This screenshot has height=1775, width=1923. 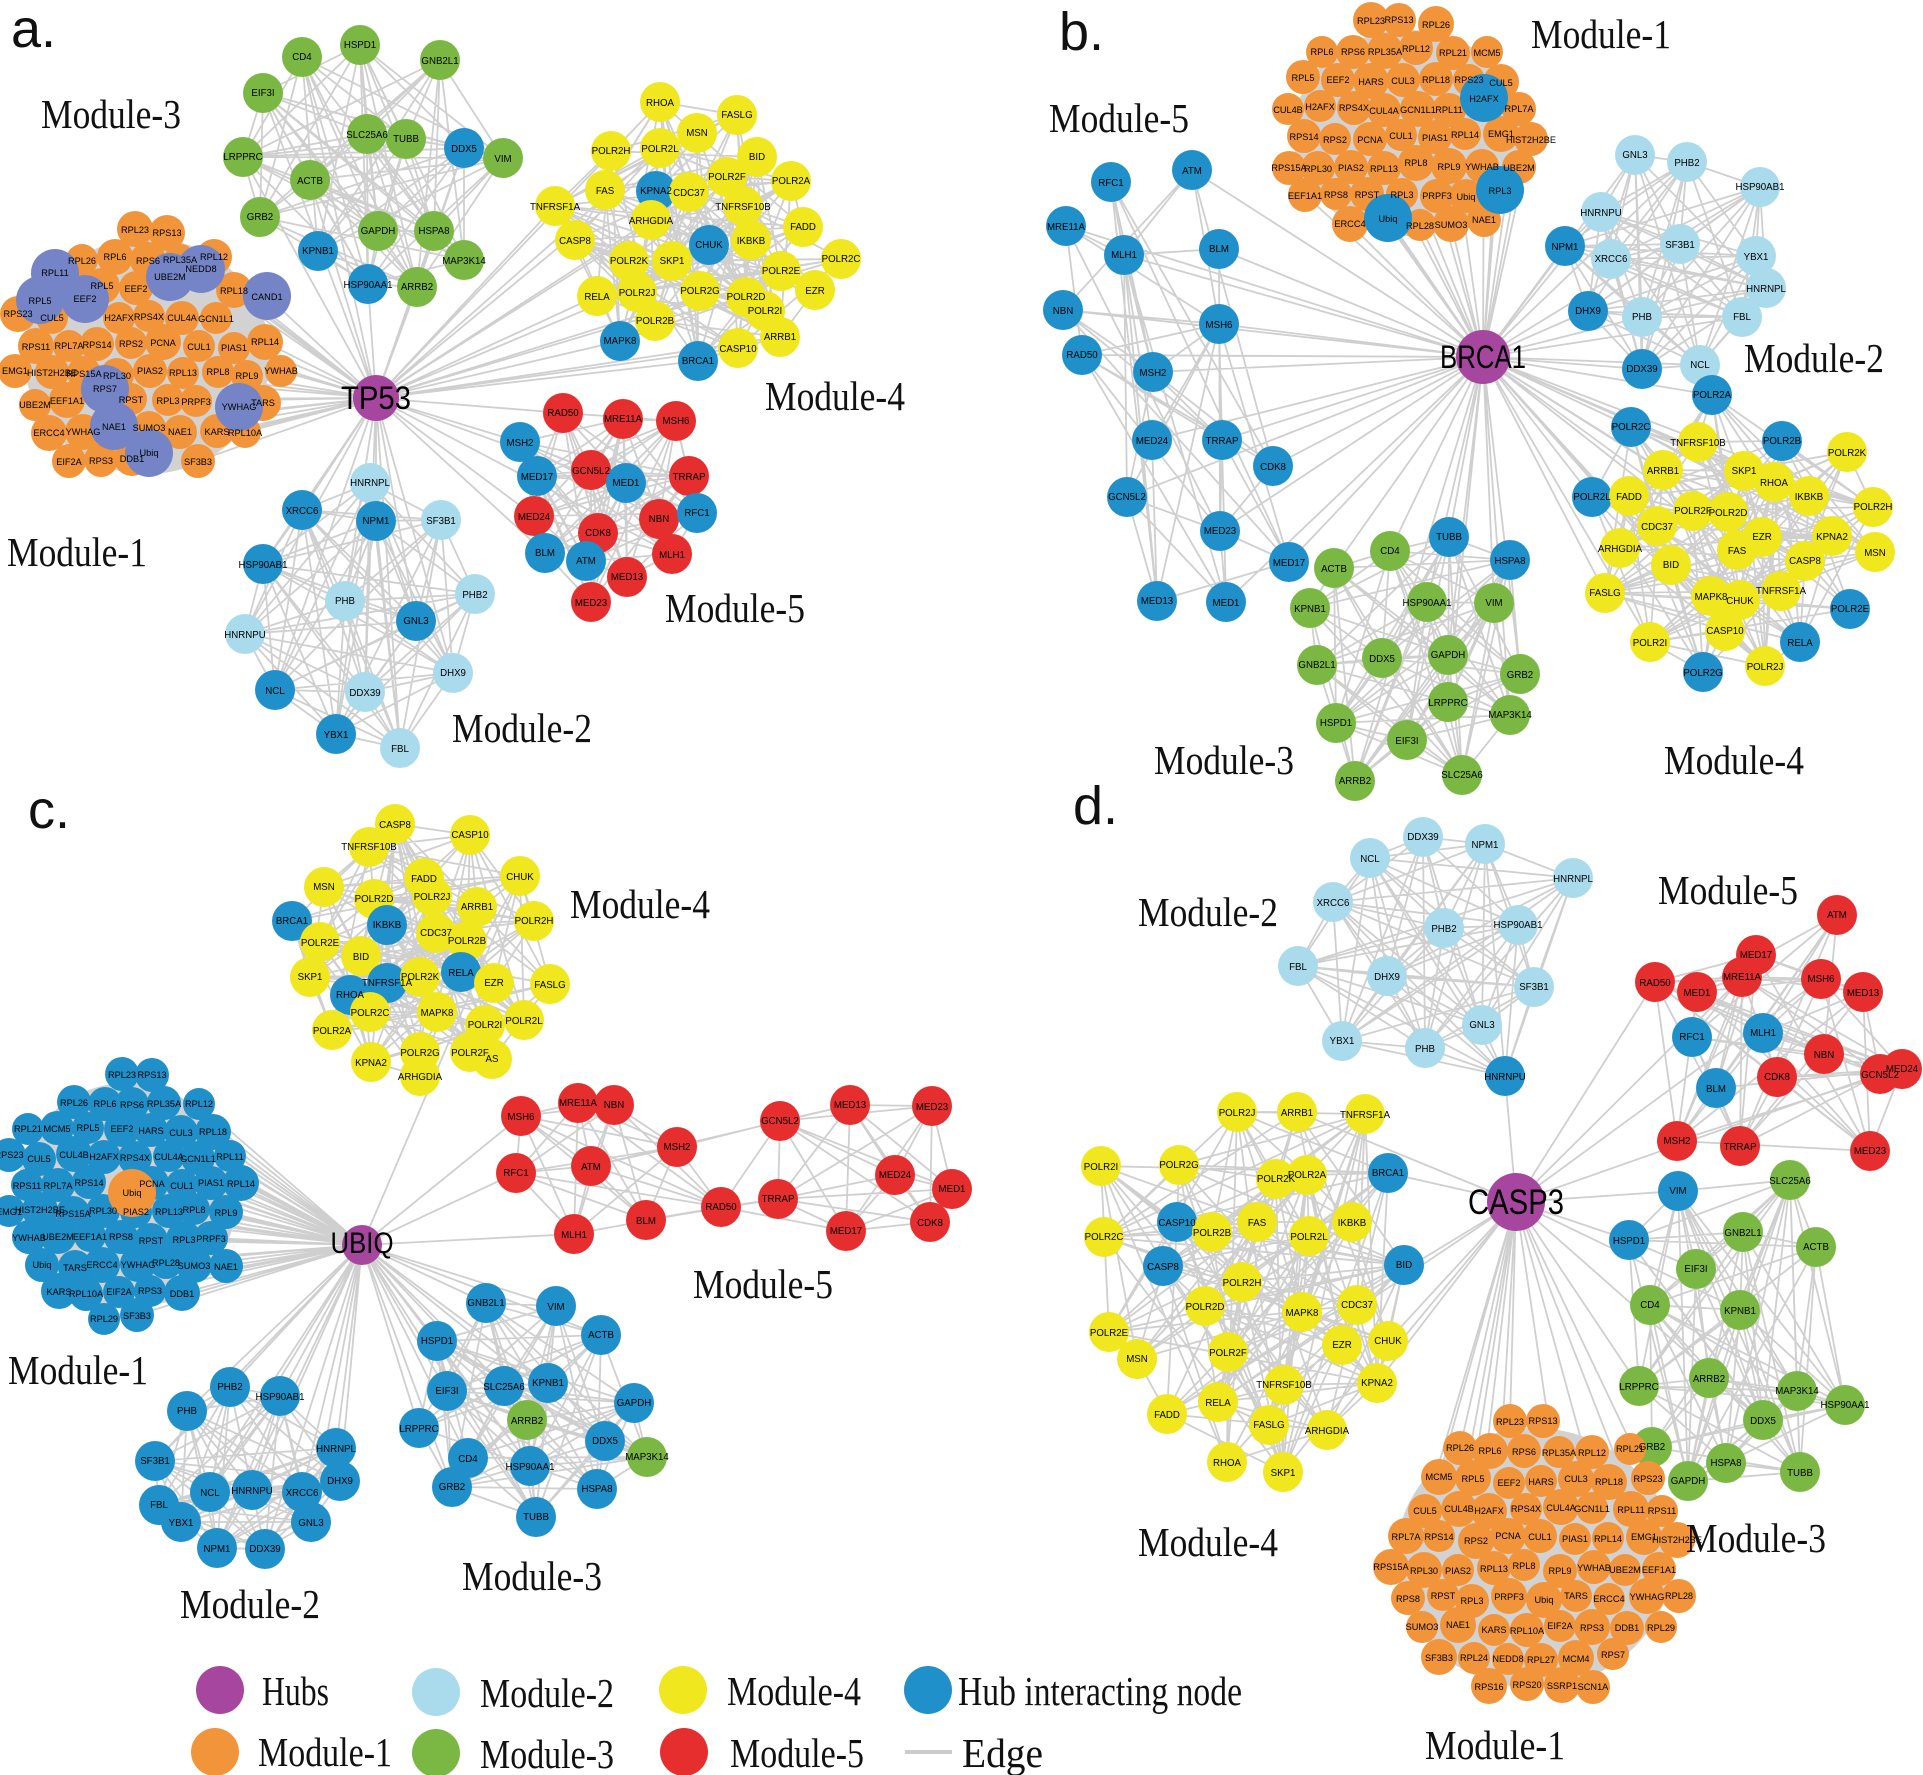 What do you see at coordinates (264, 1549) in the screenshot?
I see `svg-text: DDX39` at bounding box center [264, 1549].